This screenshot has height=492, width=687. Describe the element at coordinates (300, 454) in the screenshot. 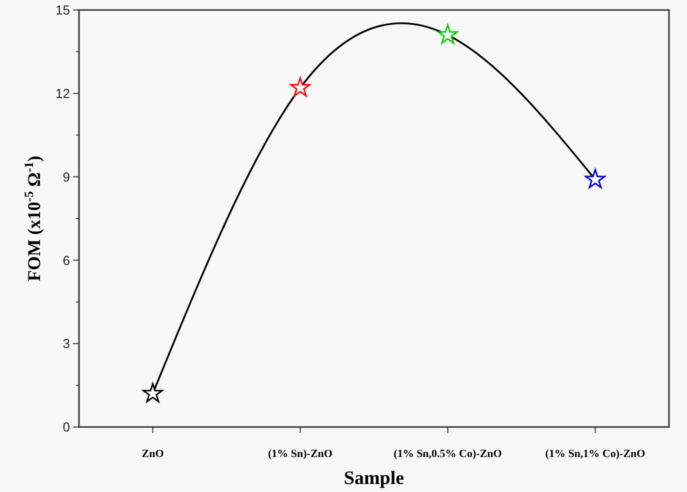

I see `x-tick-label: (1% Sn)-ZnO` at that location.